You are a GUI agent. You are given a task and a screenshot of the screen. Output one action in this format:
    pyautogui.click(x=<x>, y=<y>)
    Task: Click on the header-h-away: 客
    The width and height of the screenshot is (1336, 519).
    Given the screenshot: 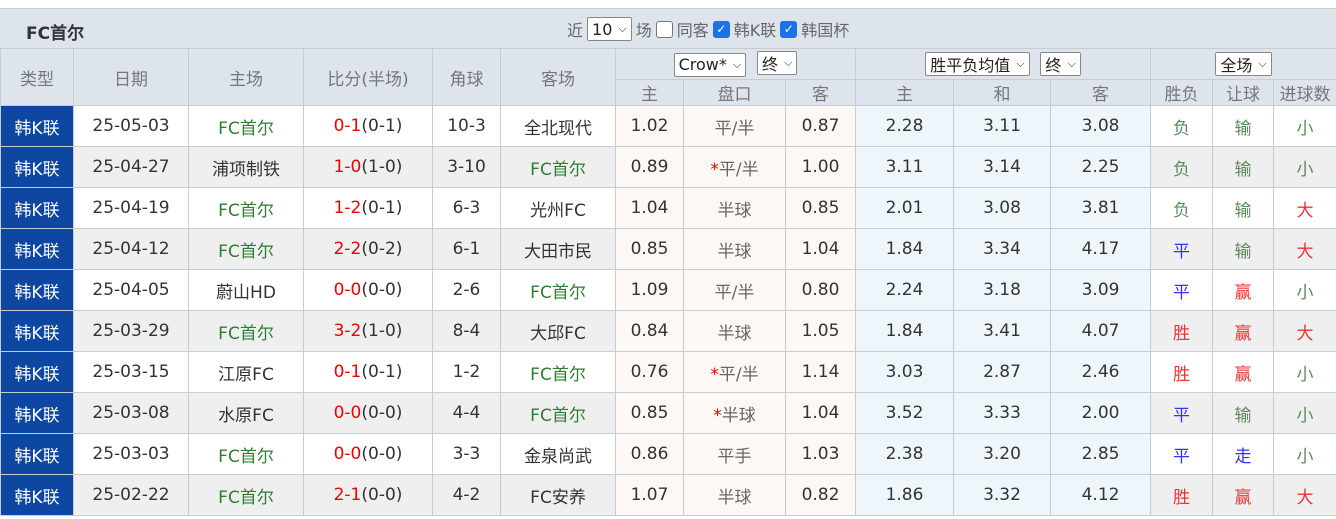 What is the action you would take?
    pyautogui.click(x=820, y=92)
    